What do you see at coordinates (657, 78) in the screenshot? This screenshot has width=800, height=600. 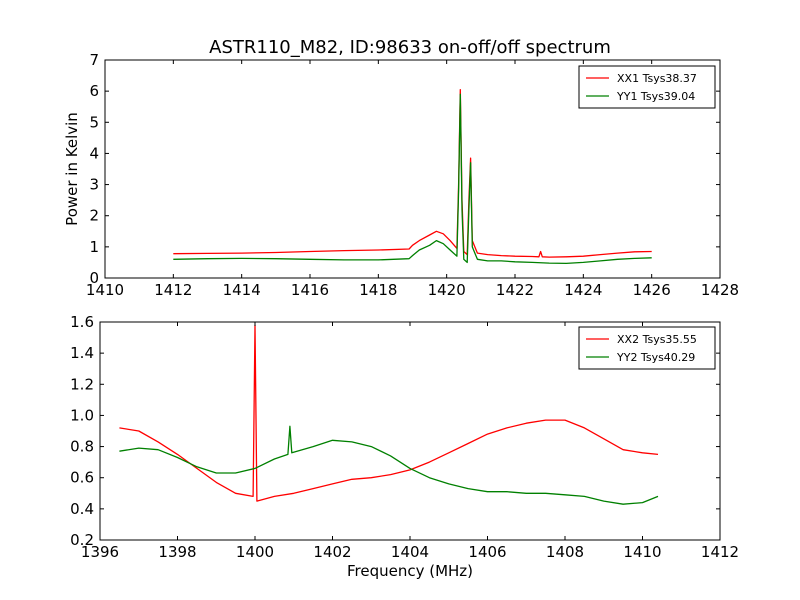 I see `top-legend-label-1: XX1 Tsys38.37` at bounding box center [657, 78].